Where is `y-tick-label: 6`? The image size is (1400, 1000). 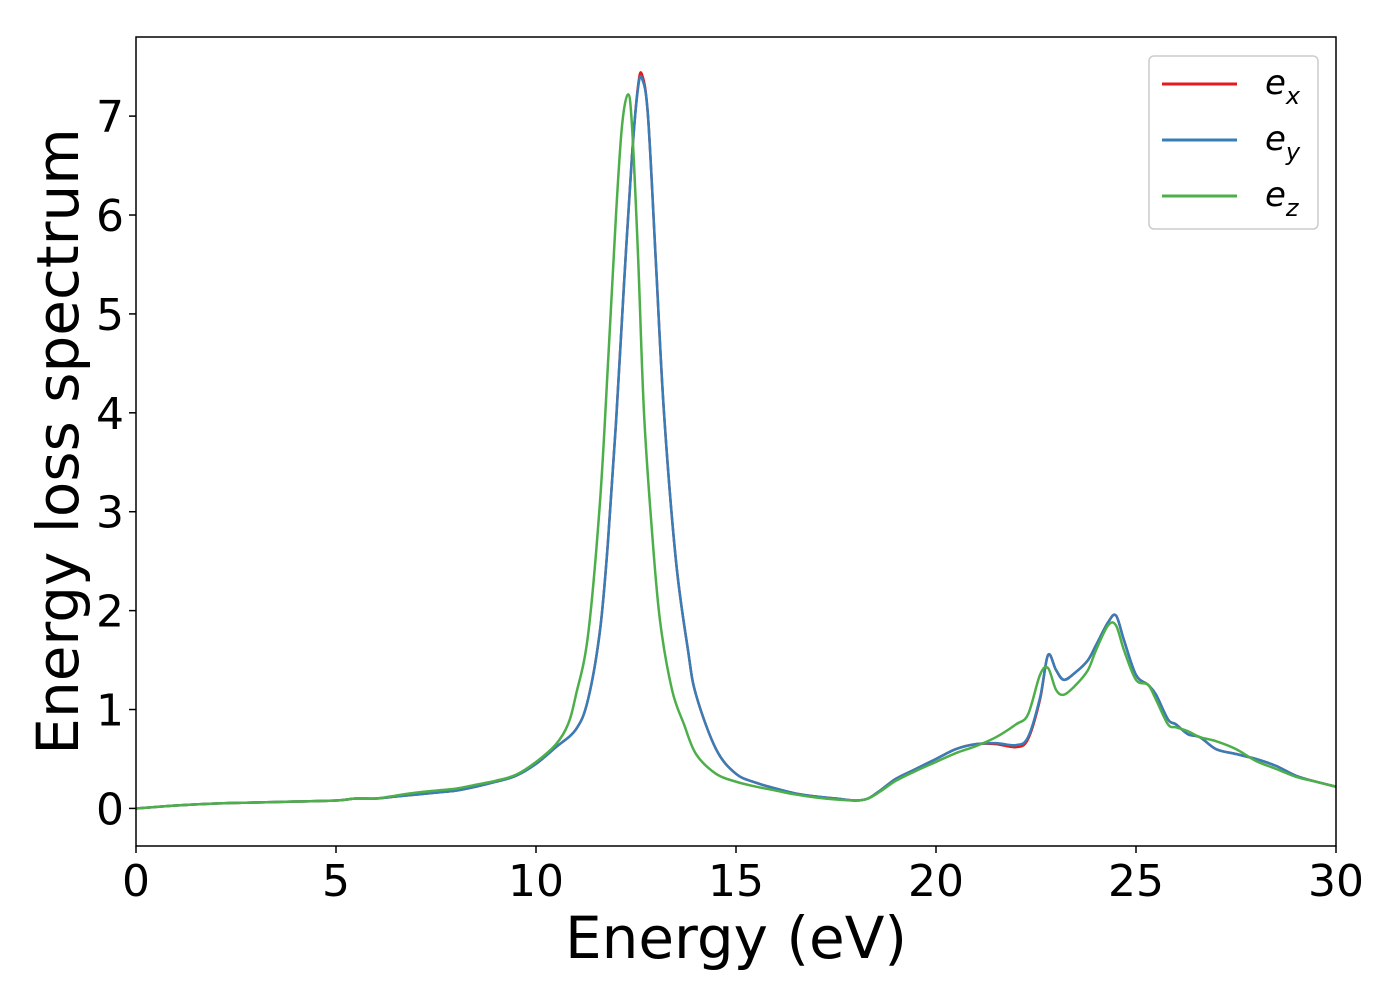
y-tick-label: 6 is located at coordinates (110, 216).